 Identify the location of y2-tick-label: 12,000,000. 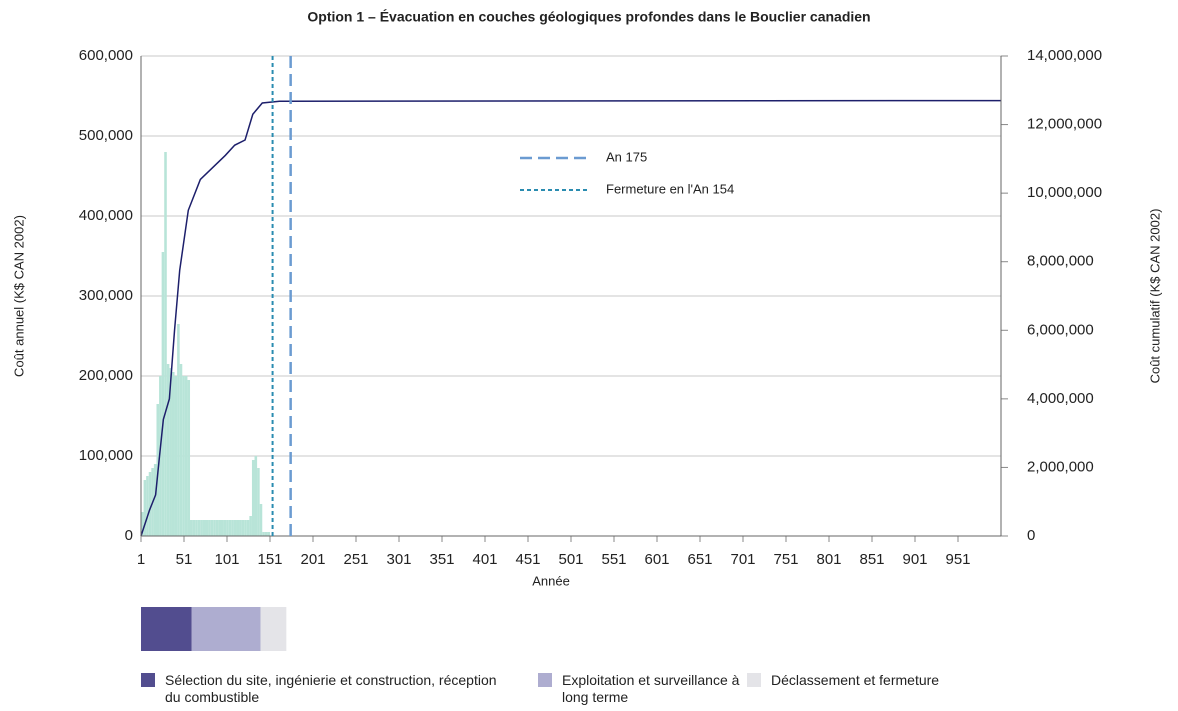
(1064, 124).